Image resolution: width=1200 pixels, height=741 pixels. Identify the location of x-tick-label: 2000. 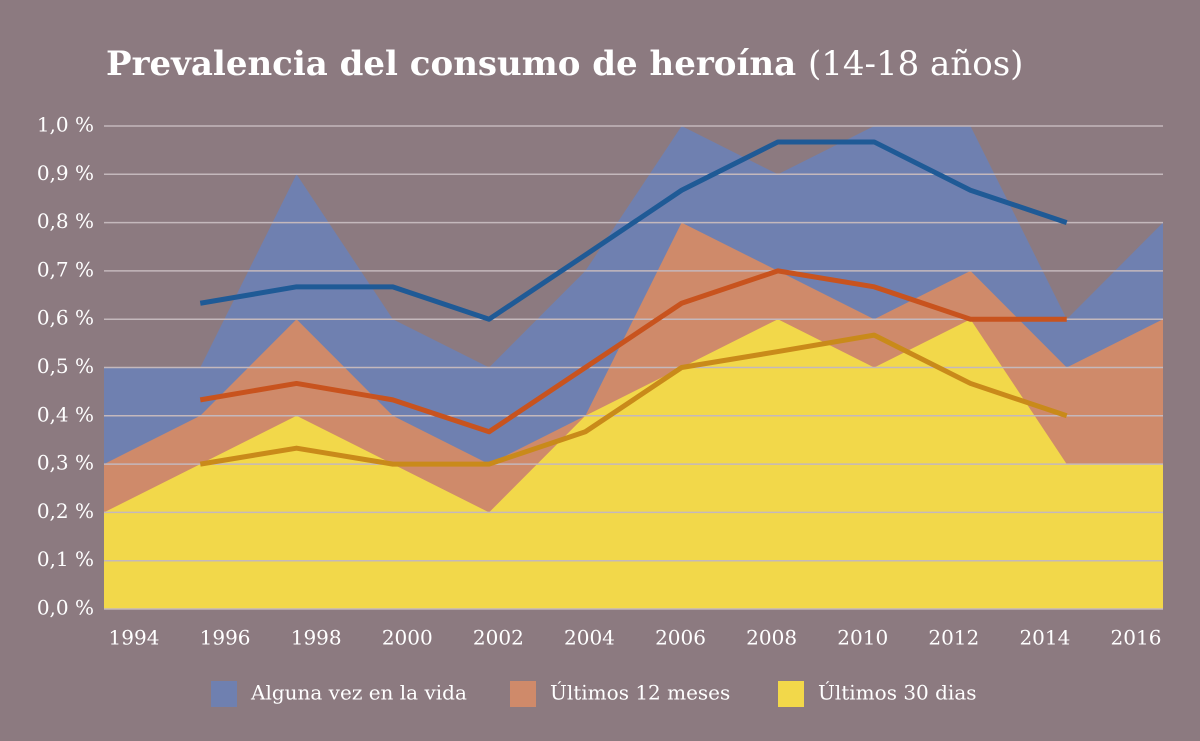
(407, 638).